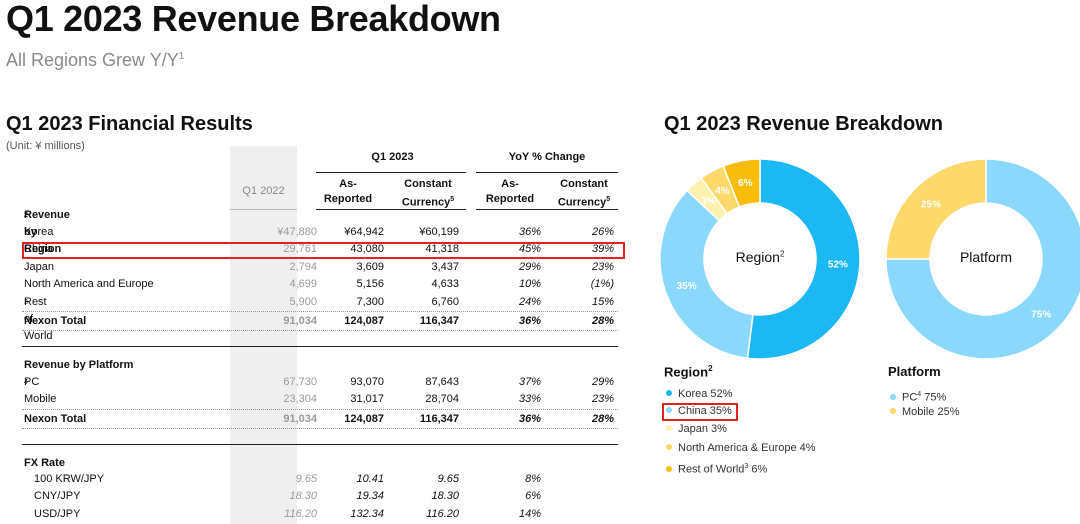 This screenshot has height=524, width=1080. Describe the element at coordinates (699, 411) in the screenshot. I see `legend-item-china: China 35%` at that location.